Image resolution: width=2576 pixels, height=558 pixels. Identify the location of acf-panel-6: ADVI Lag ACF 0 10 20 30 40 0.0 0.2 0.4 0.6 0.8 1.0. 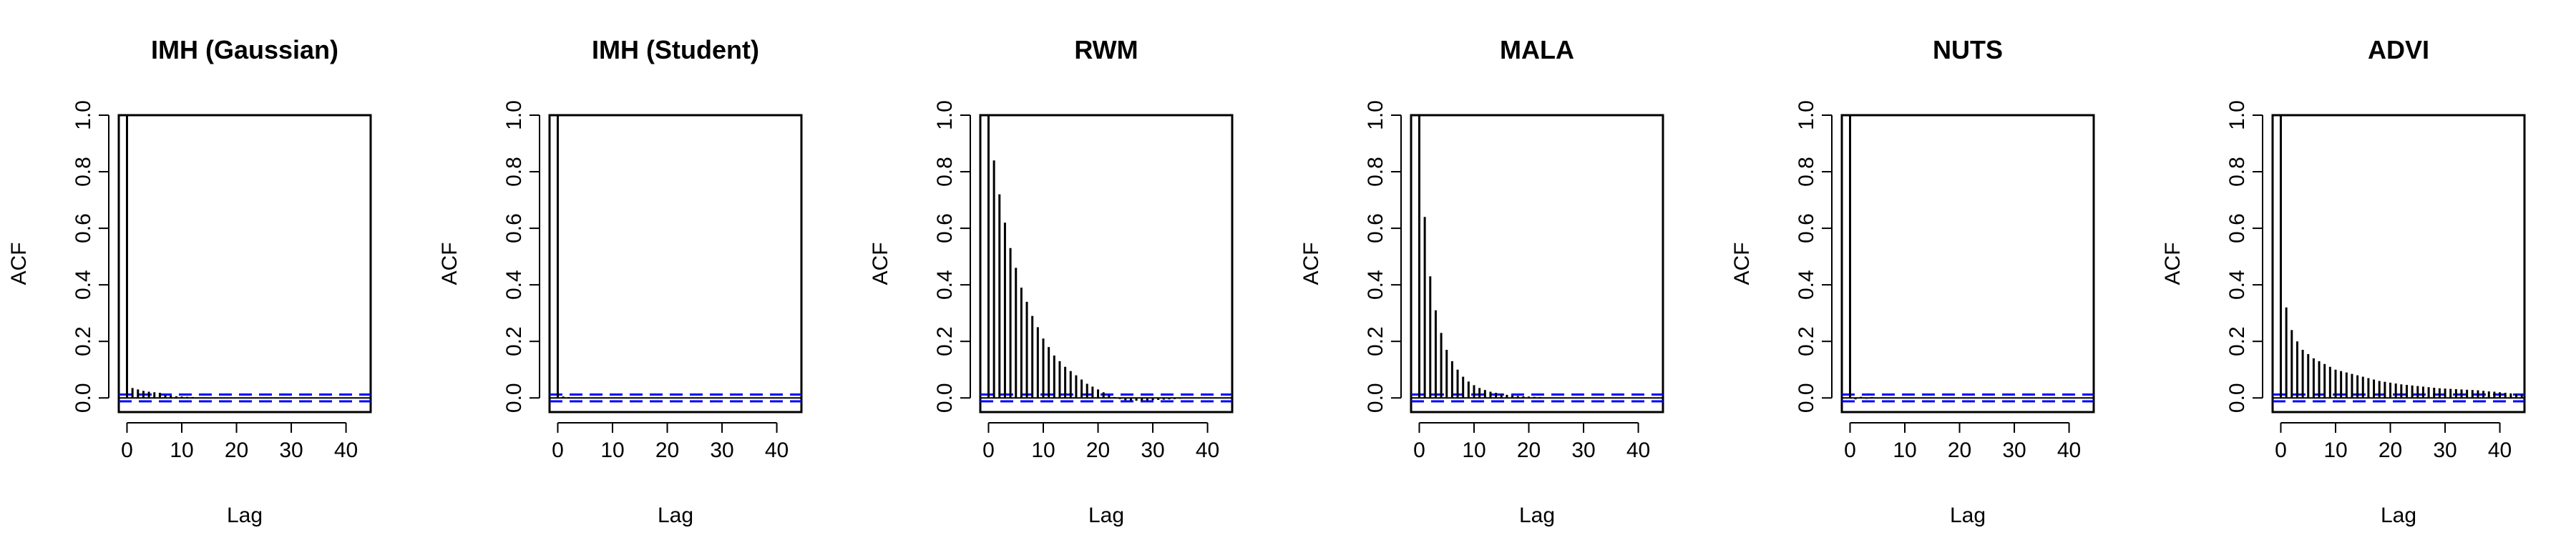
(2343, 281).